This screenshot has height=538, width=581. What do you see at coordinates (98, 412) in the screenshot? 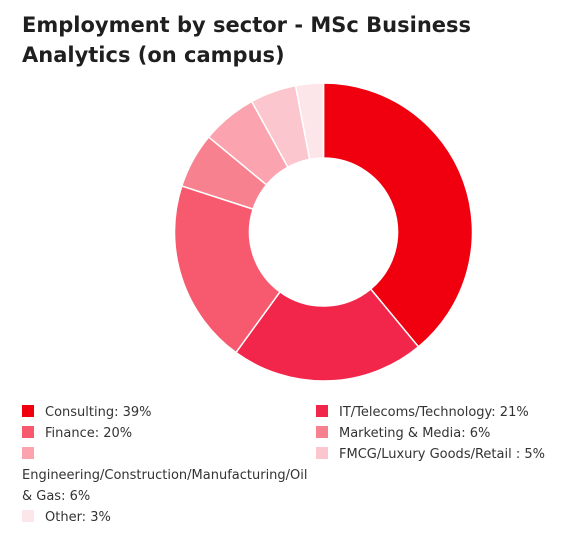
I see `legend-label-consulting: Consulting: 39%` at bounding box center [98, 412].